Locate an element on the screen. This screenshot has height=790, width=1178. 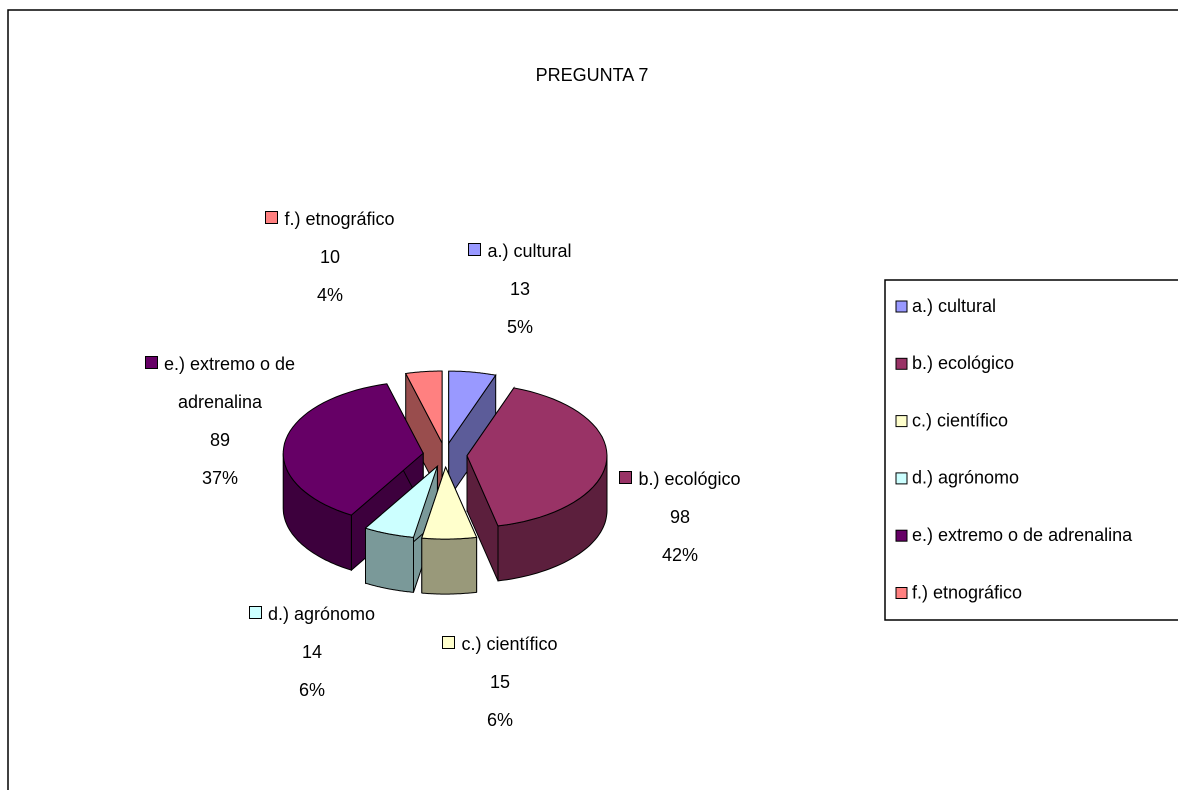
legend-label: c.) científico is located at coordinates (960, 420).